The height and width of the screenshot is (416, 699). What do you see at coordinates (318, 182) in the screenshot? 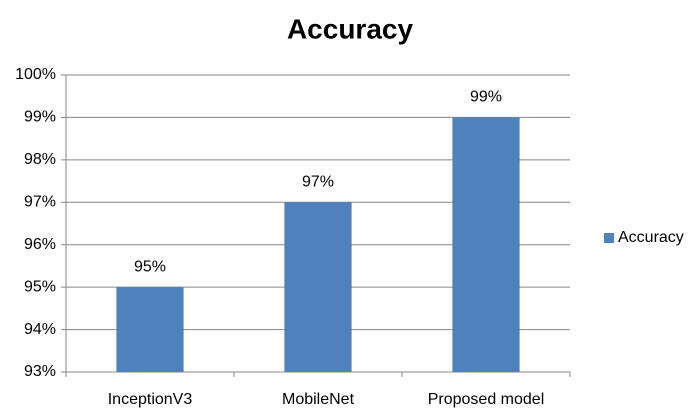
I see `value-label: 97%` at bounding box center [318, 182].